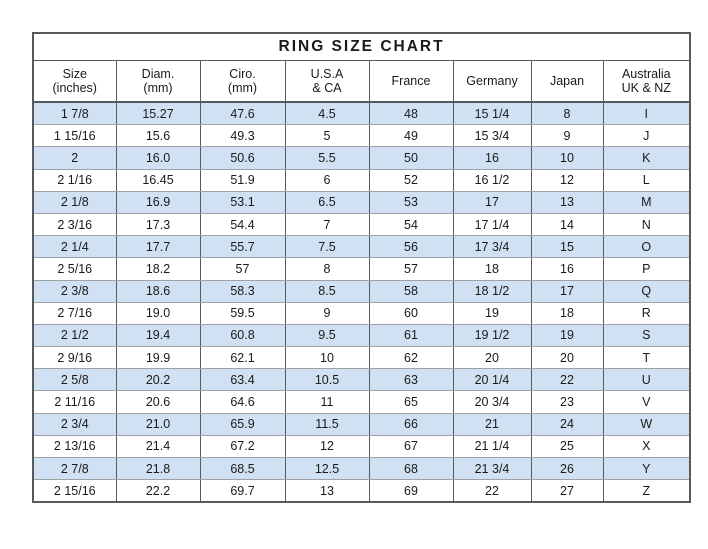 This screenshot has height=549, width=708. Describe the element at coordinates (74, 424) in the screenshot. I see `cell-r14-c0: 2 3/4` at that location.